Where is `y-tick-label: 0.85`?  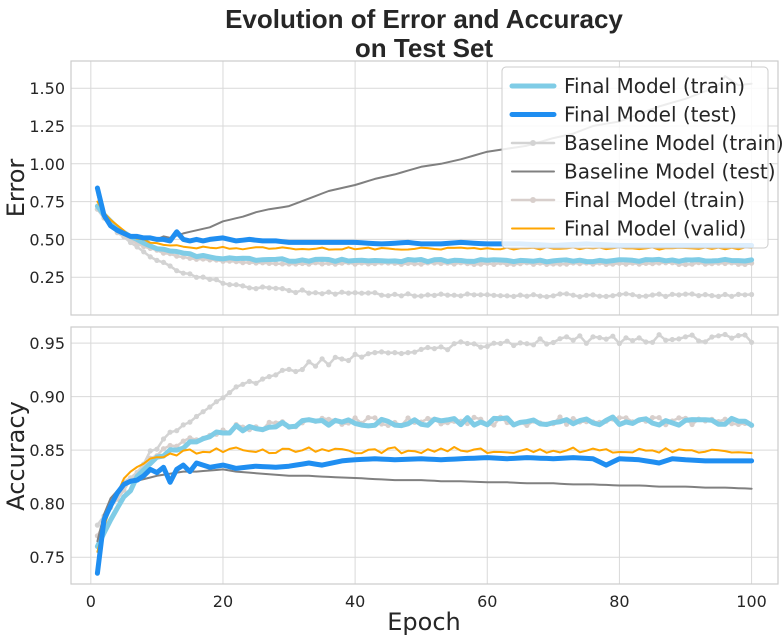
y-tick-label: 0.85 is located at coordinates (47, 450).